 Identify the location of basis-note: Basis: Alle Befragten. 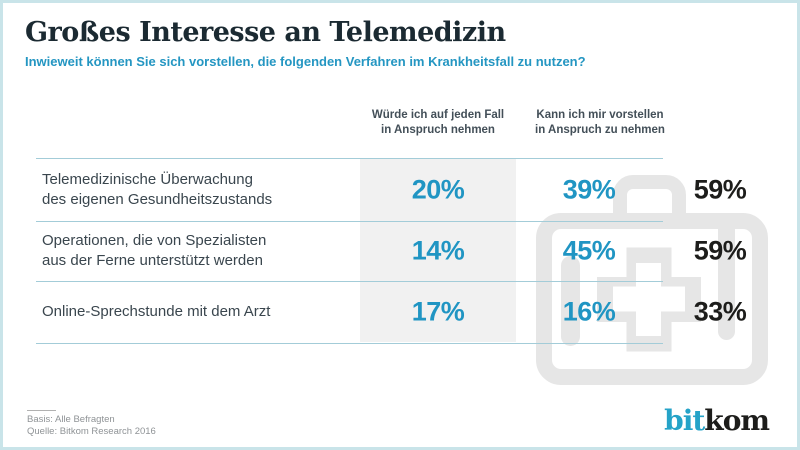
(71, 419).